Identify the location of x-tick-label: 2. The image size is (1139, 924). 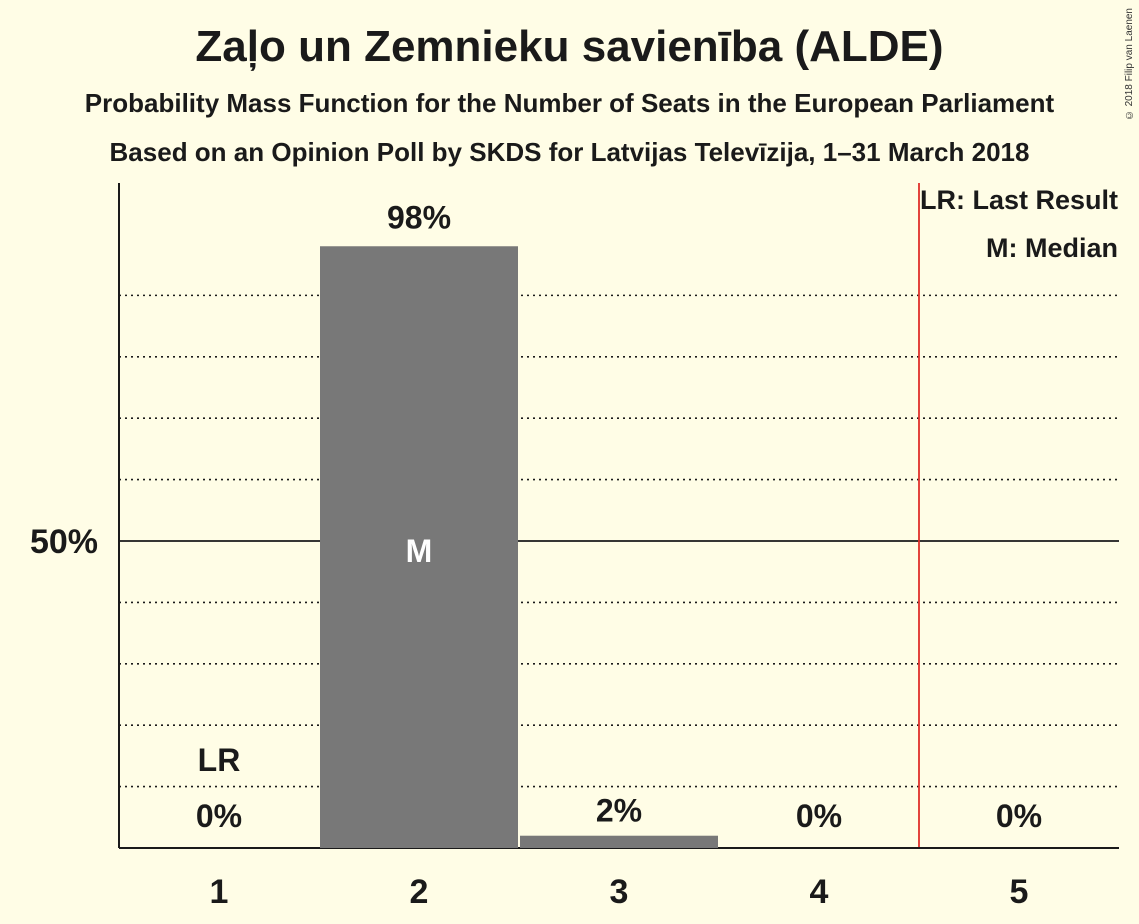
(419, 892).